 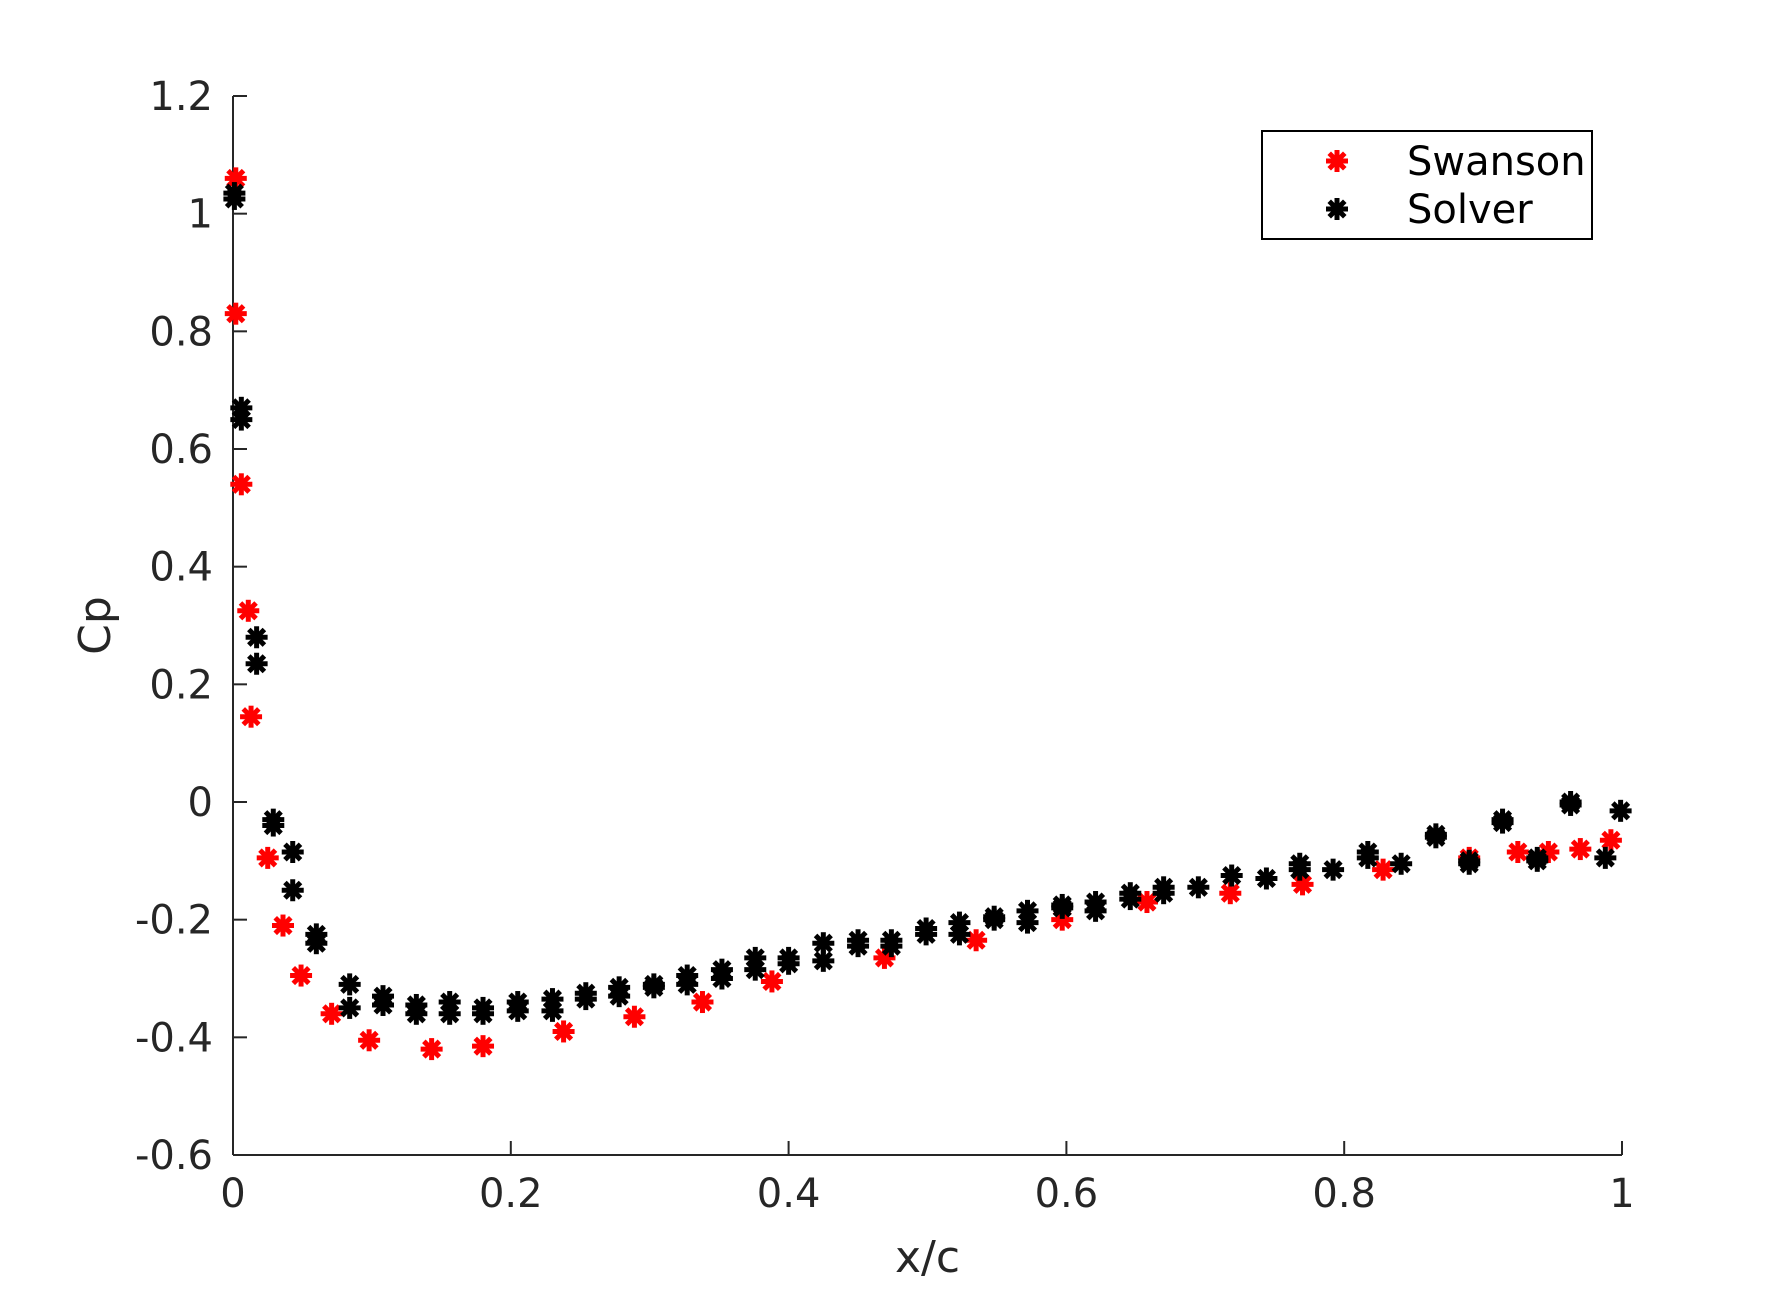 I want to click on x-tick-label: 0, so click(x=232, y=1194).